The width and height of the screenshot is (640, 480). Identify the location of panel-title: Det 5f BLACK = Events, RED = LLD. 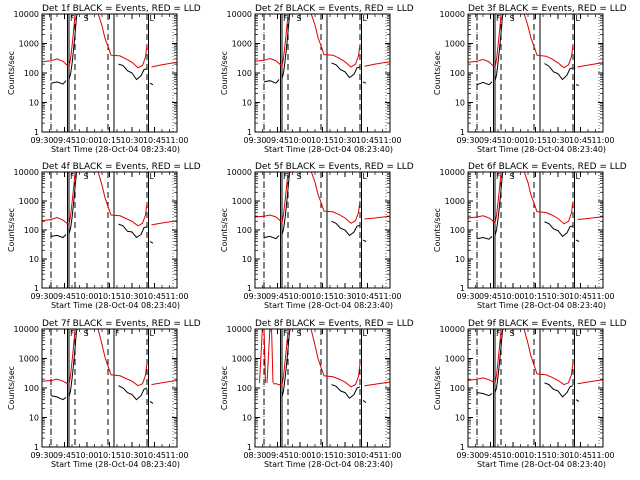
(334, 167).